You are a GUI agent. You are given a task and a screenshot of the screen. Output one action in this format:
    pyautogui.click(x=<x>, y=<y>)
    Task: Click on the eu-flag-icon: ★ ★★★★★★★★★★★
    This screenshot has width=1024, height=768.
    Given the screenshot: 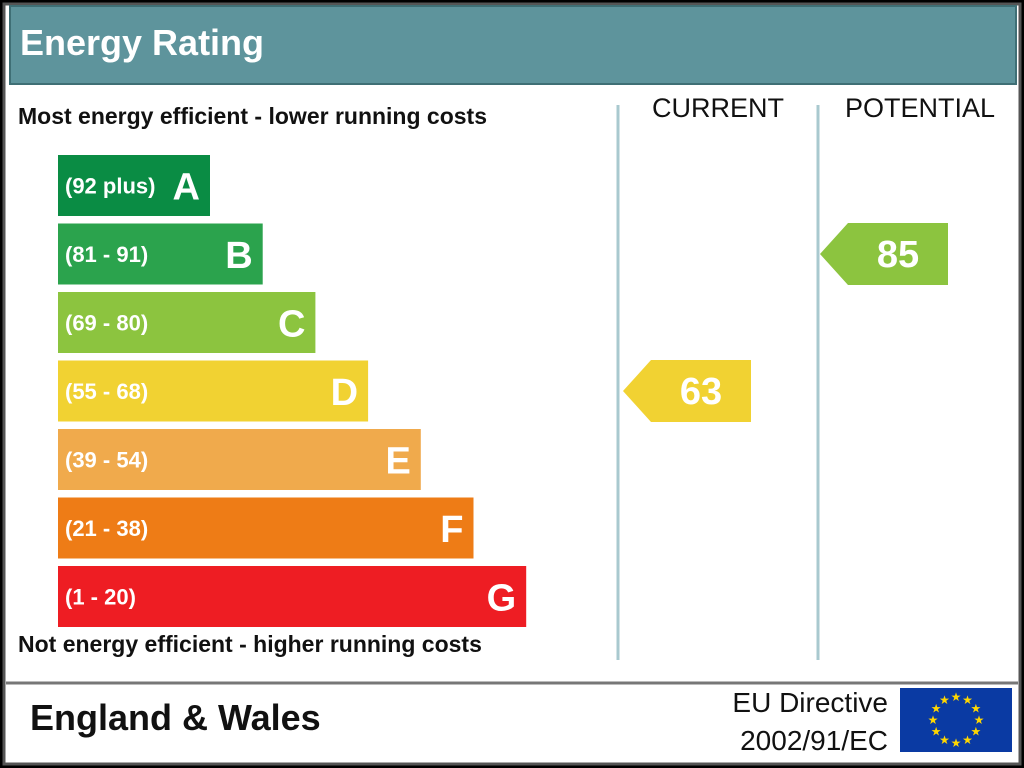 What is the action you would take?
    pyautogui.click(x=956, y=720)
    